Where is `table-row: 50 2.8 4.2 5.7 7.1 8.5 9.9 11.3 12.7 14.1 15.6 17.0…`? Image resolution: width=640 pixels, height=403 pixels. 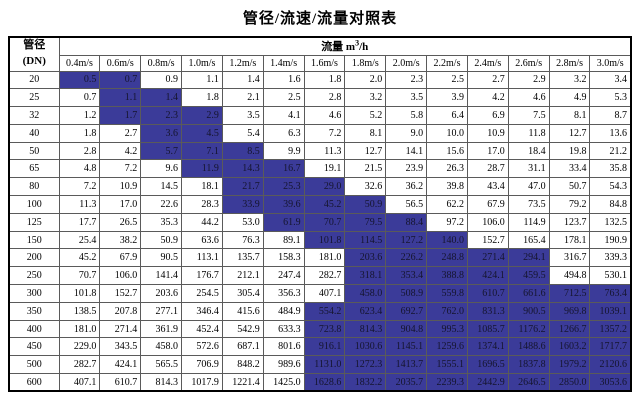 table-row: 50 2.8 4.2 5.7 7.1 8.5 9.9 11.3 12.7 14.1 15.6 17.0… is located at coordinates (320, 151).